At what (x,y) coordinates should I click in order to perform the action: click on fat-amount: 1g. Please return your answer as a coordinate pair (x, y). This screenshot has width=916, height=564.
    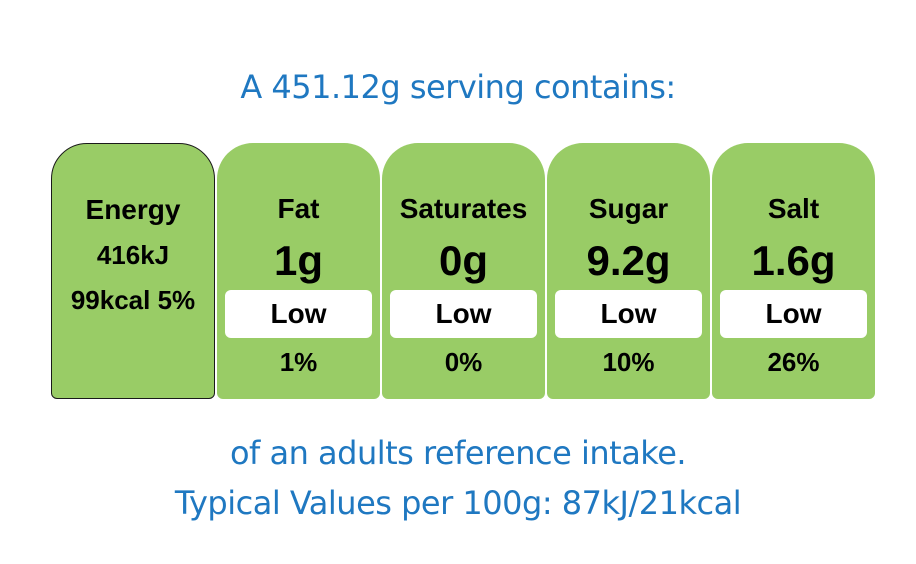
    Looking at the image, I should click on (298, 260).